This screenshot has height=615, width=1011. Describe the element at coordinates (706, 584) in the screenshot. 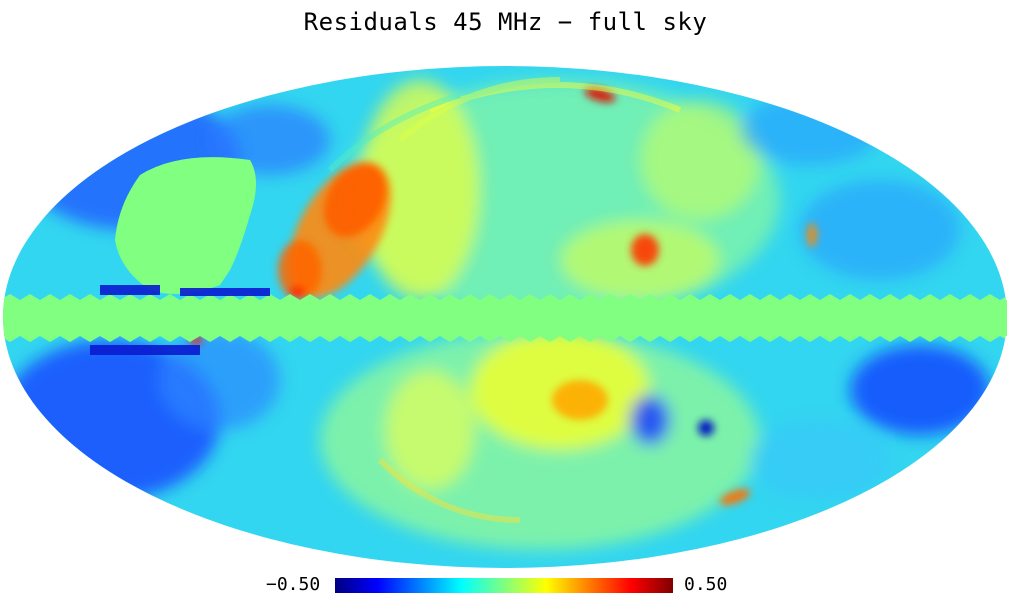

I see `colorbar-max-label: 0.50` at that location.